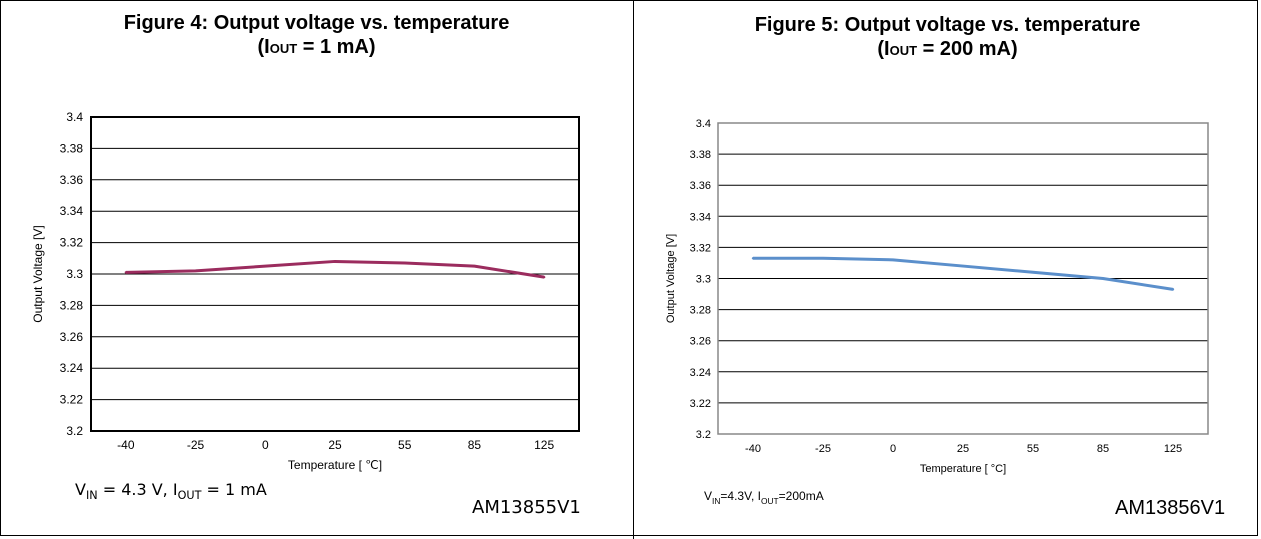 The width and height of the screenshot is (1261, 539). I want to click on figure-4-code: AM13855V1, so click(526, 507).